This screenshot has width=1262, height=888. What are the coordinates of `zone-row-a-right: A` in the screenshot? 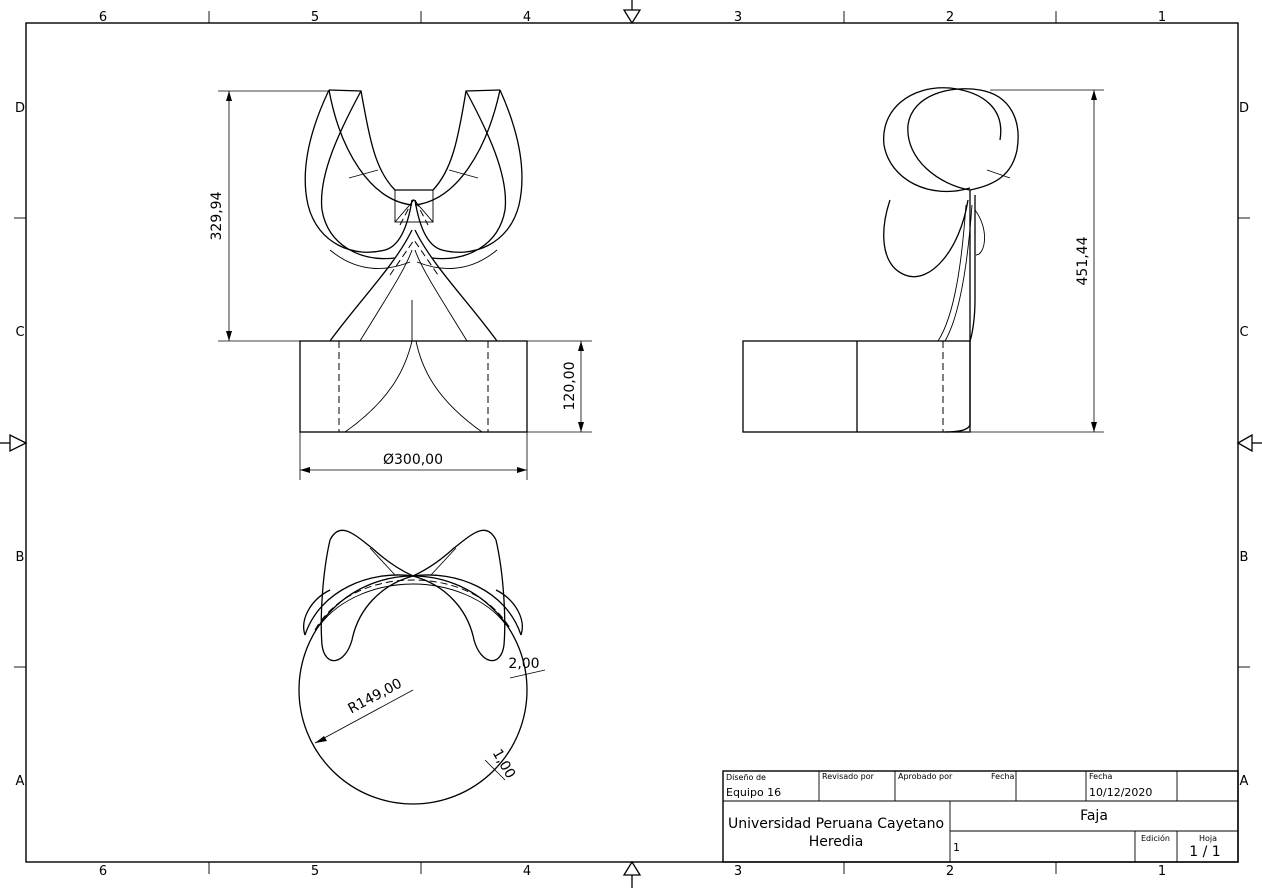 It's located at (1244, 781).